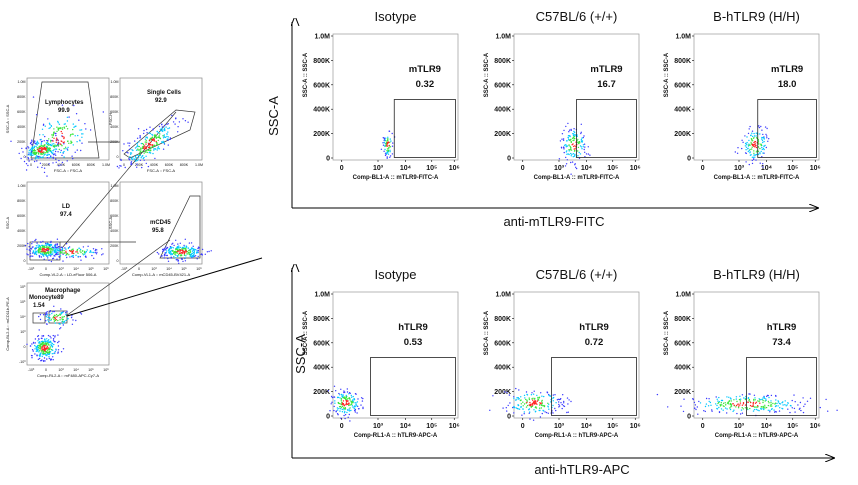 The image size is (858, 485). What do you see at coordinates (509, 417) in the screenshot?
I see `y-tick-label: 0` at bounding box center [509, 417].